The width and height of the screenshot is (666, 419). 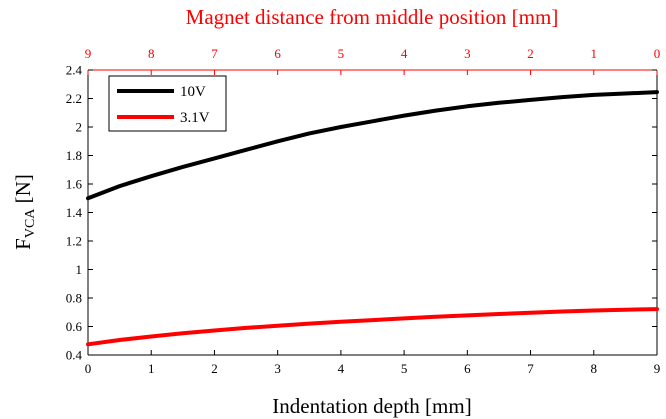 I want to click on x-tick-label: 5, so click(x=404, y=368).